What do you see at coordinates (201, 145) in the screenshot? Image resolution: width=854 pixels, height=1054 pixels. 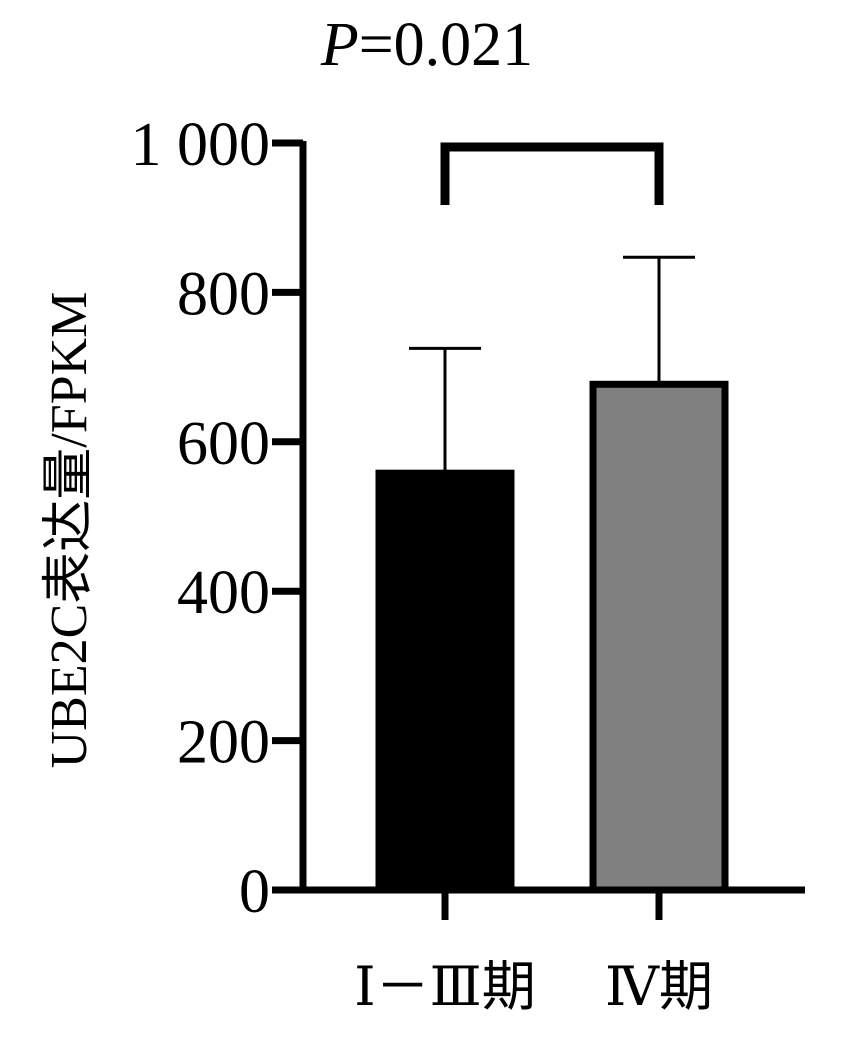 I see `y-tick-label: 1 000` at bounding box center [201, 145].